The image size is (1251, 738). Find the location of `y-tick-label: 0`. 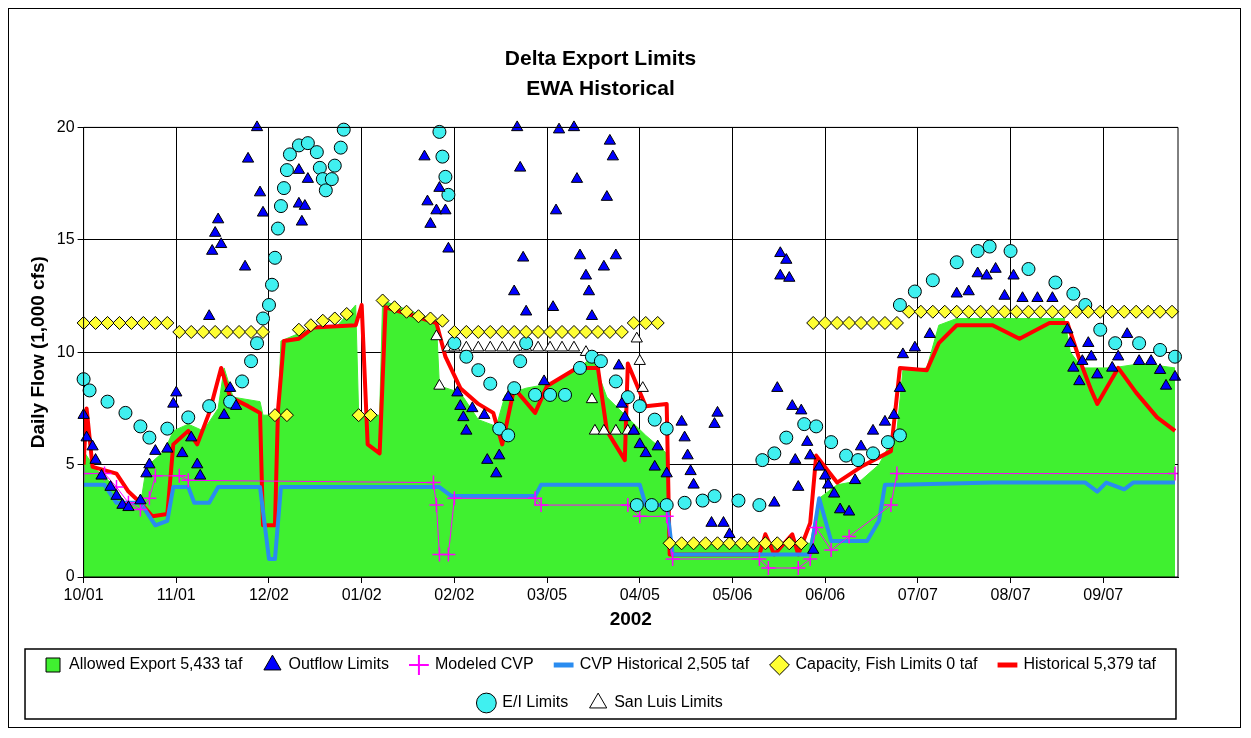

y-tick-label: 0 is located at coordinates (70, 576).